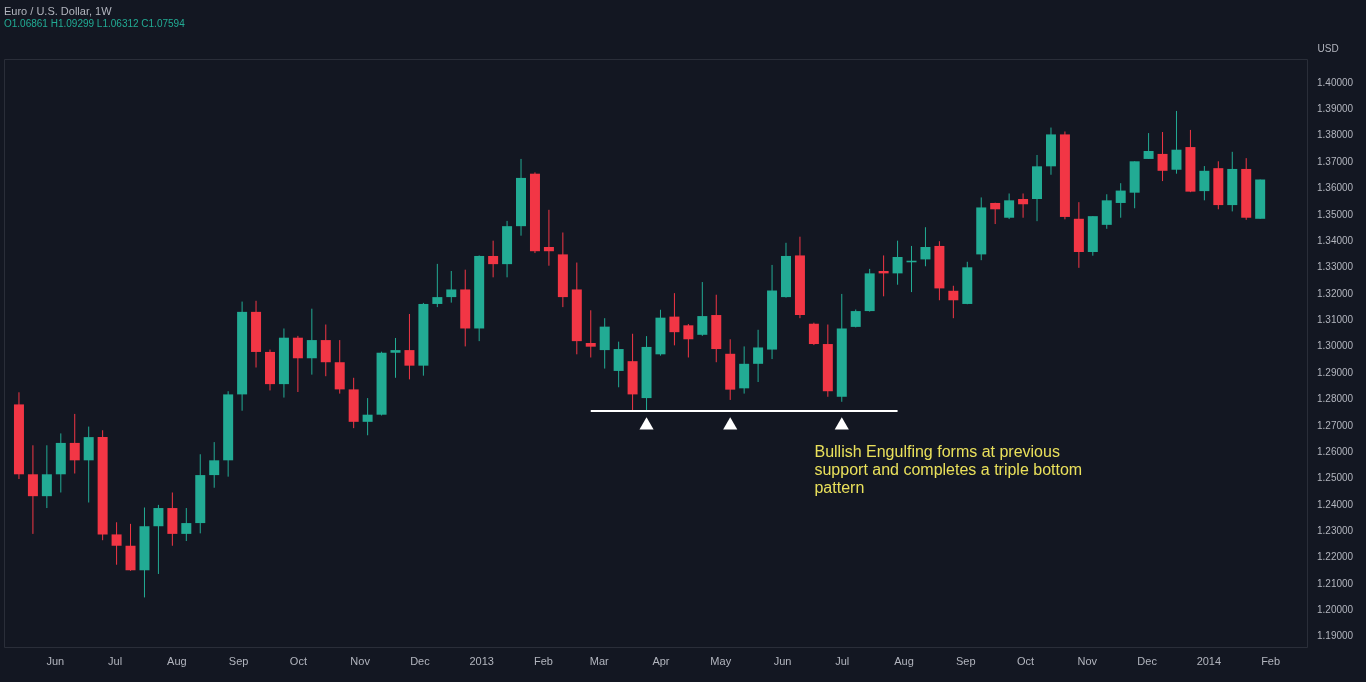  What do you see at coordinates (1335, 240) in the screenshot?
I see `y-tick-label: 1.34000` at bounding box center [1335, 240].